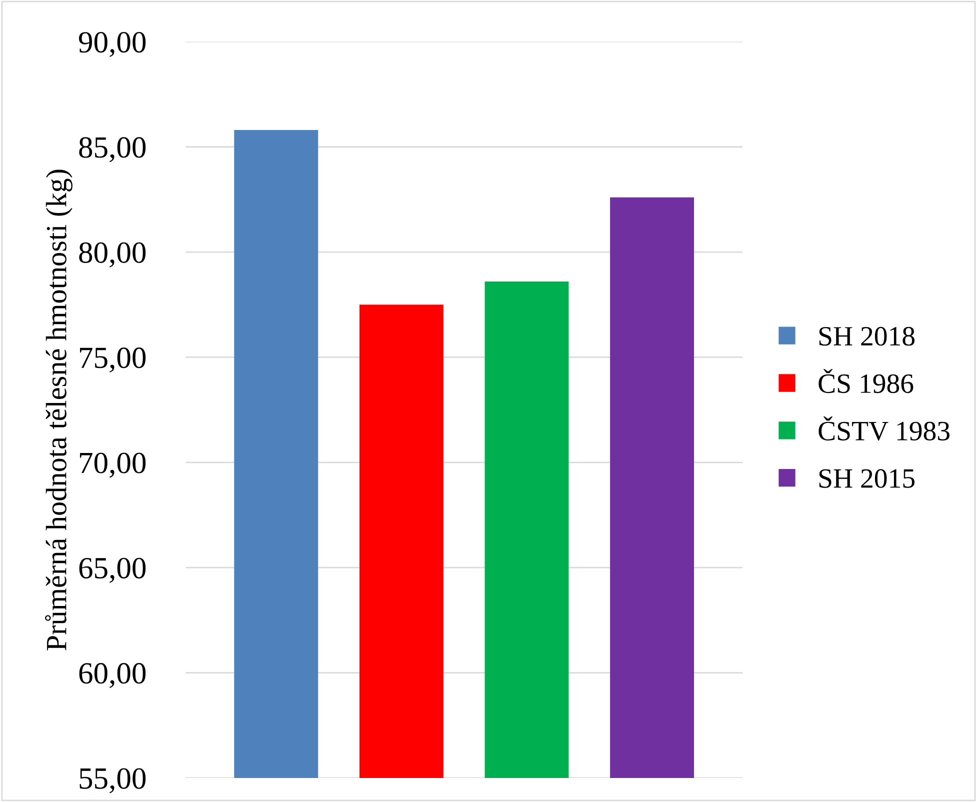 This screenshot has height=802, width=977. Describe the element at coordinates (112, 570) in the screenshot. I see `y-tick-label: 65,00` at that location.